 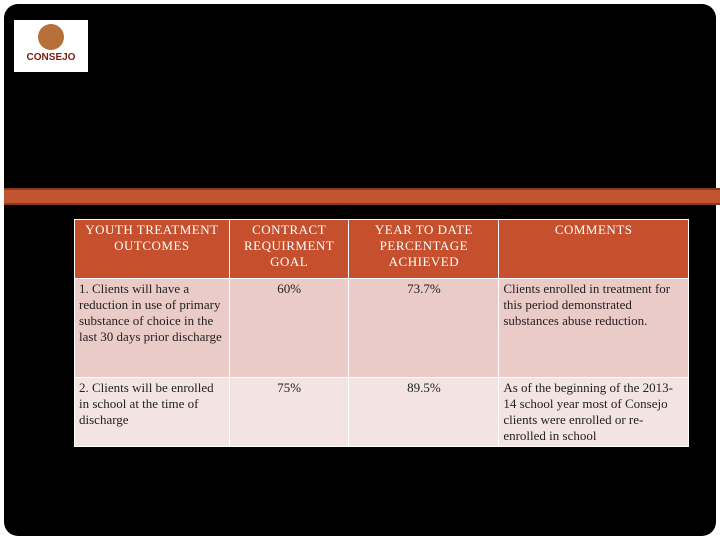 What do you see at coordinates (289, 412) in the screenshot?
I see `table-cell: 75%` at bounding box center [289, 412].